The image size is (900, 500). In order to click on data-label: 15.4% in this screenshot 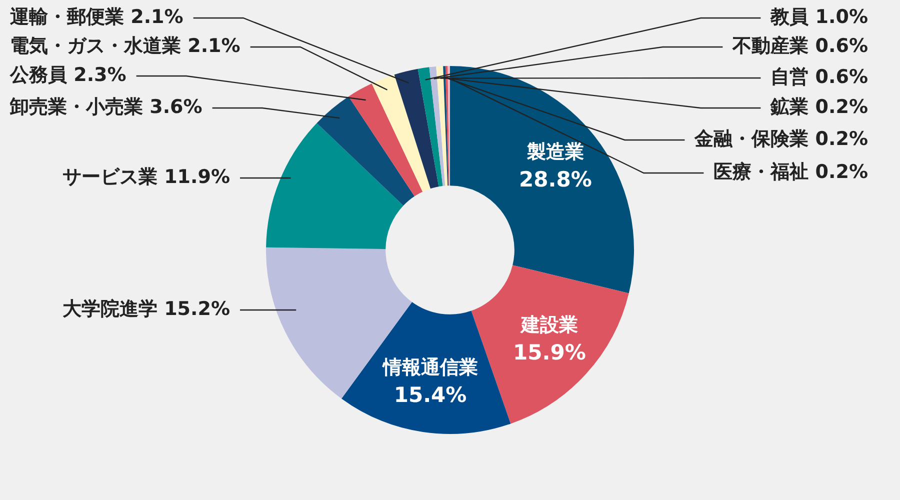, I will do `click(430, 395)`.